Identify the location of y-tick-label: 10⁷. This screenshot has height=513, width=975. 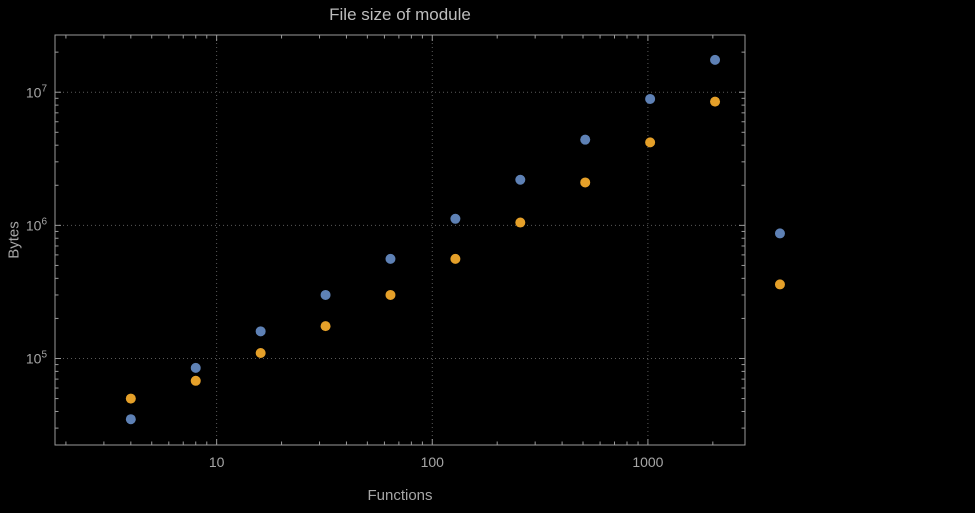
(36, 92).